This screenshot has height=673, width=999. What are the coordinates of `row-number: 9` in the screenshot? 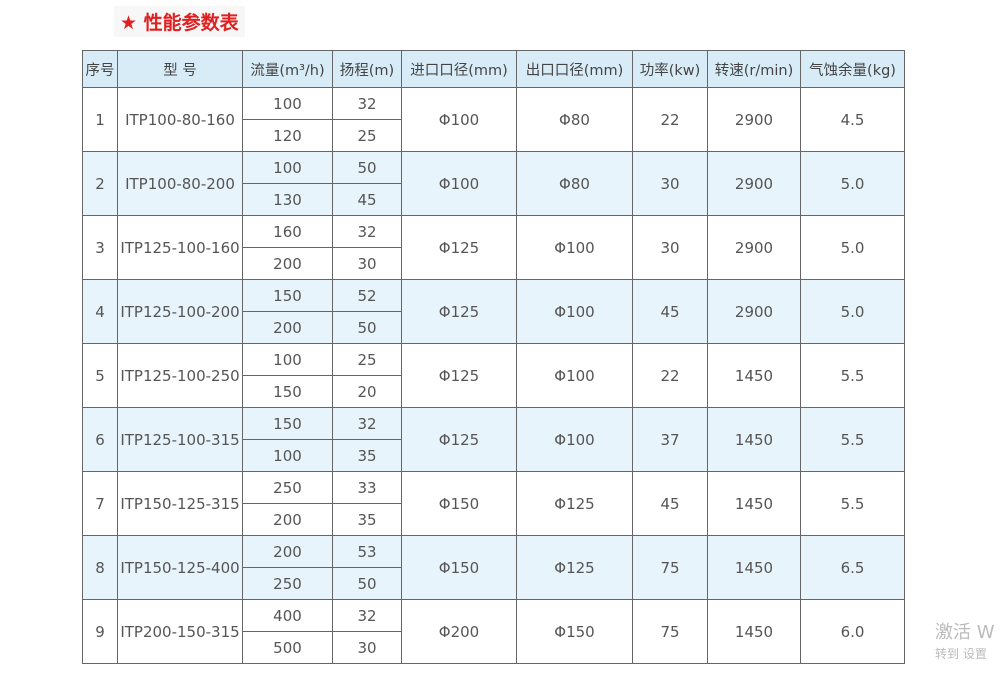 It's located at (100, 631).